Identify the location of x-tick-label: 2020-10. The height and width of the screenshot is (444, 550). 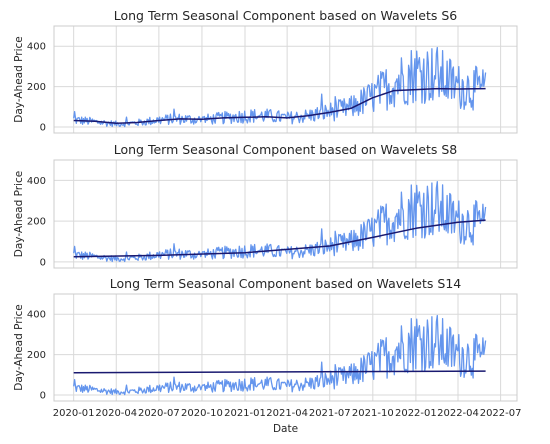
(202, 413).